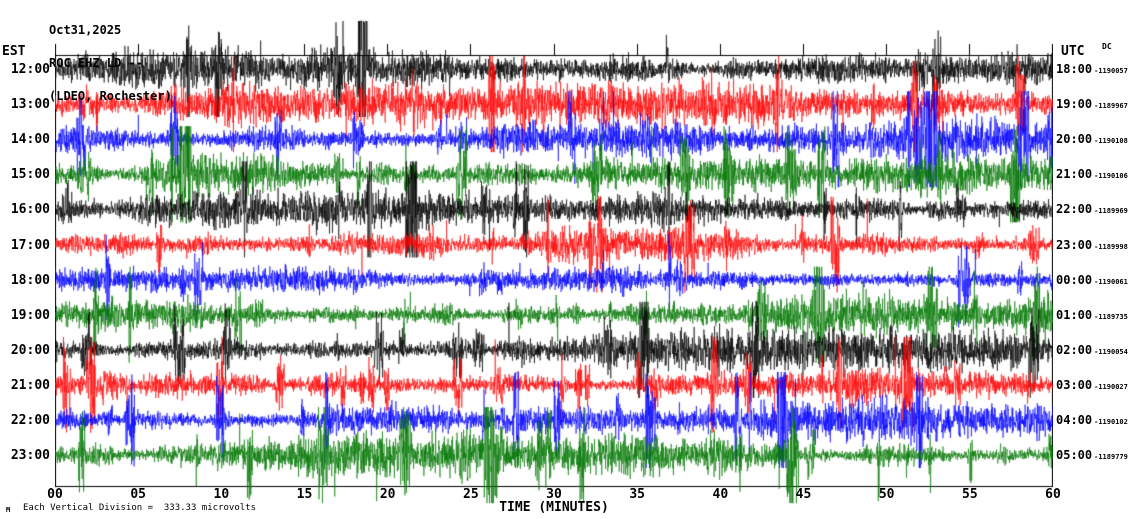  What do you see at coordinates (803, 494) in the screenshot?
I see `x-tick-label: 45` at bounding box center [803, 494].